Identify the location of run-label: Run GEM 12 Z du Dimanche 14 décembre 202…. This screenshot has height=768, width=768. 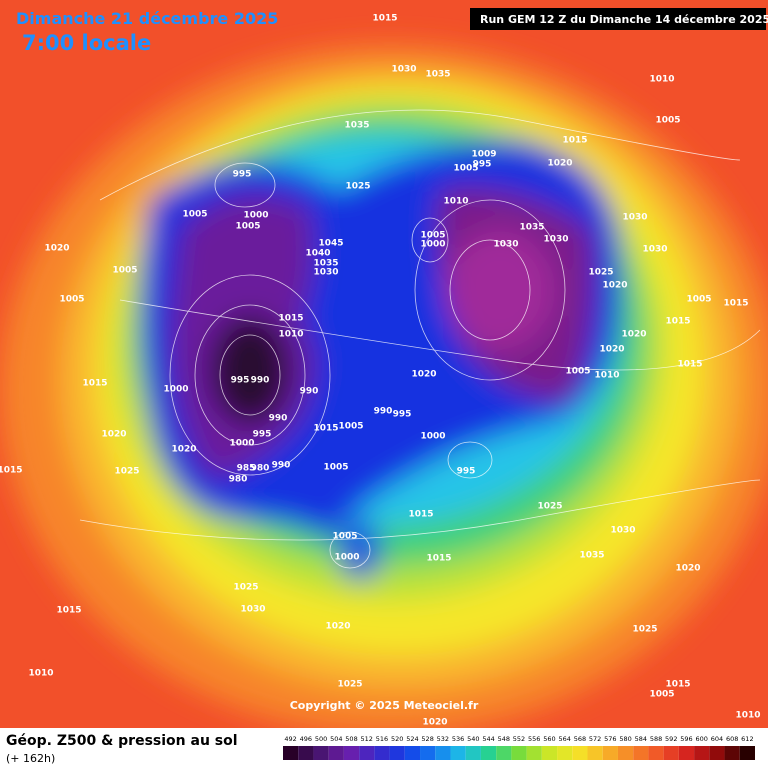
(624, 19).